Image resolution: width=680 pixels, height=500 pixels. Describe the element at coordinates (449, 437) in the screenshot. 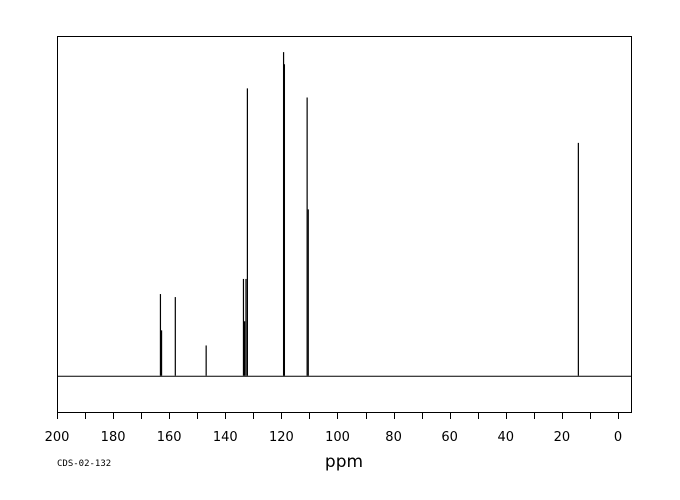

I see `x-tick-label: 60` at that location.